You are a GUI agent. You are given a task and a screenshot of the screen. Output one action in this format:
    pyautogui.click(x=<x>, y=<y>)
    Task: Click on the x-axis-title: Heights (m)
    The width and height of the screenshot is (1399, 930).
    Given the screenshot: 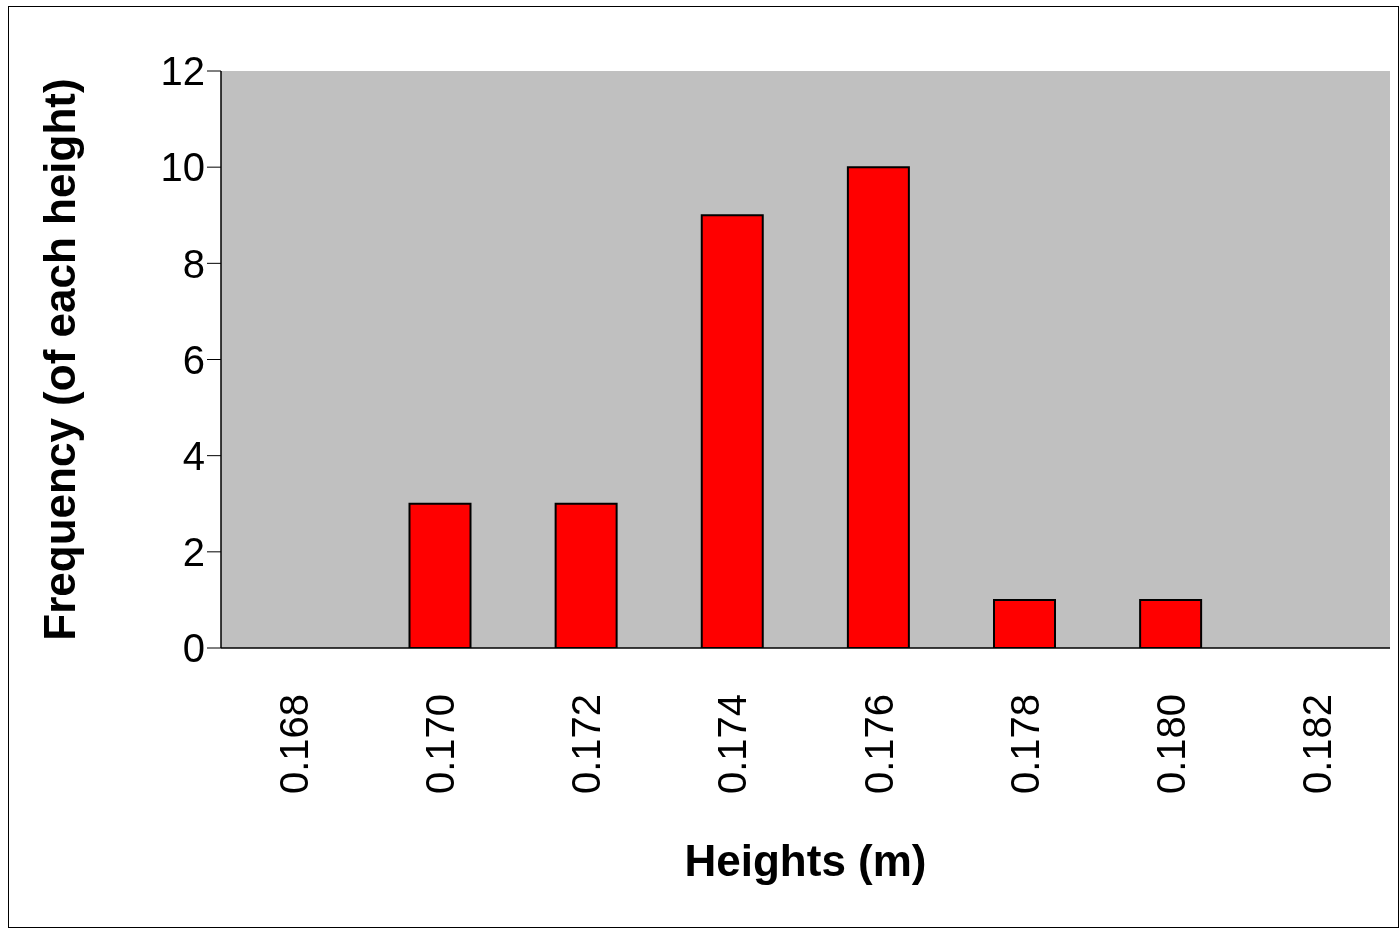 What is the action you would take?
    pyautogui.click(x=805, y=860)
    